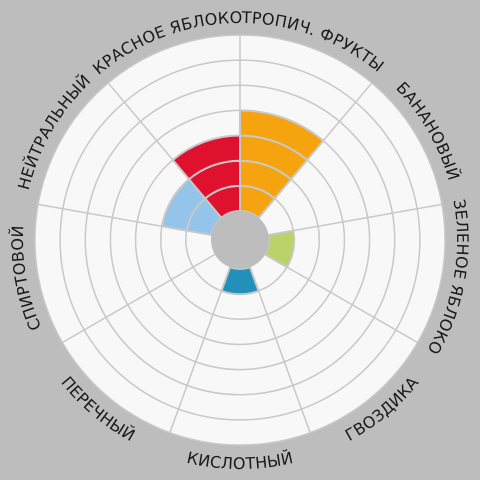 The width and height of the screenshot is (480, 480). What do you see at coordinates (242, 202) in the screenshot?
I see `chart-segments` at bounding box center [242, 202].